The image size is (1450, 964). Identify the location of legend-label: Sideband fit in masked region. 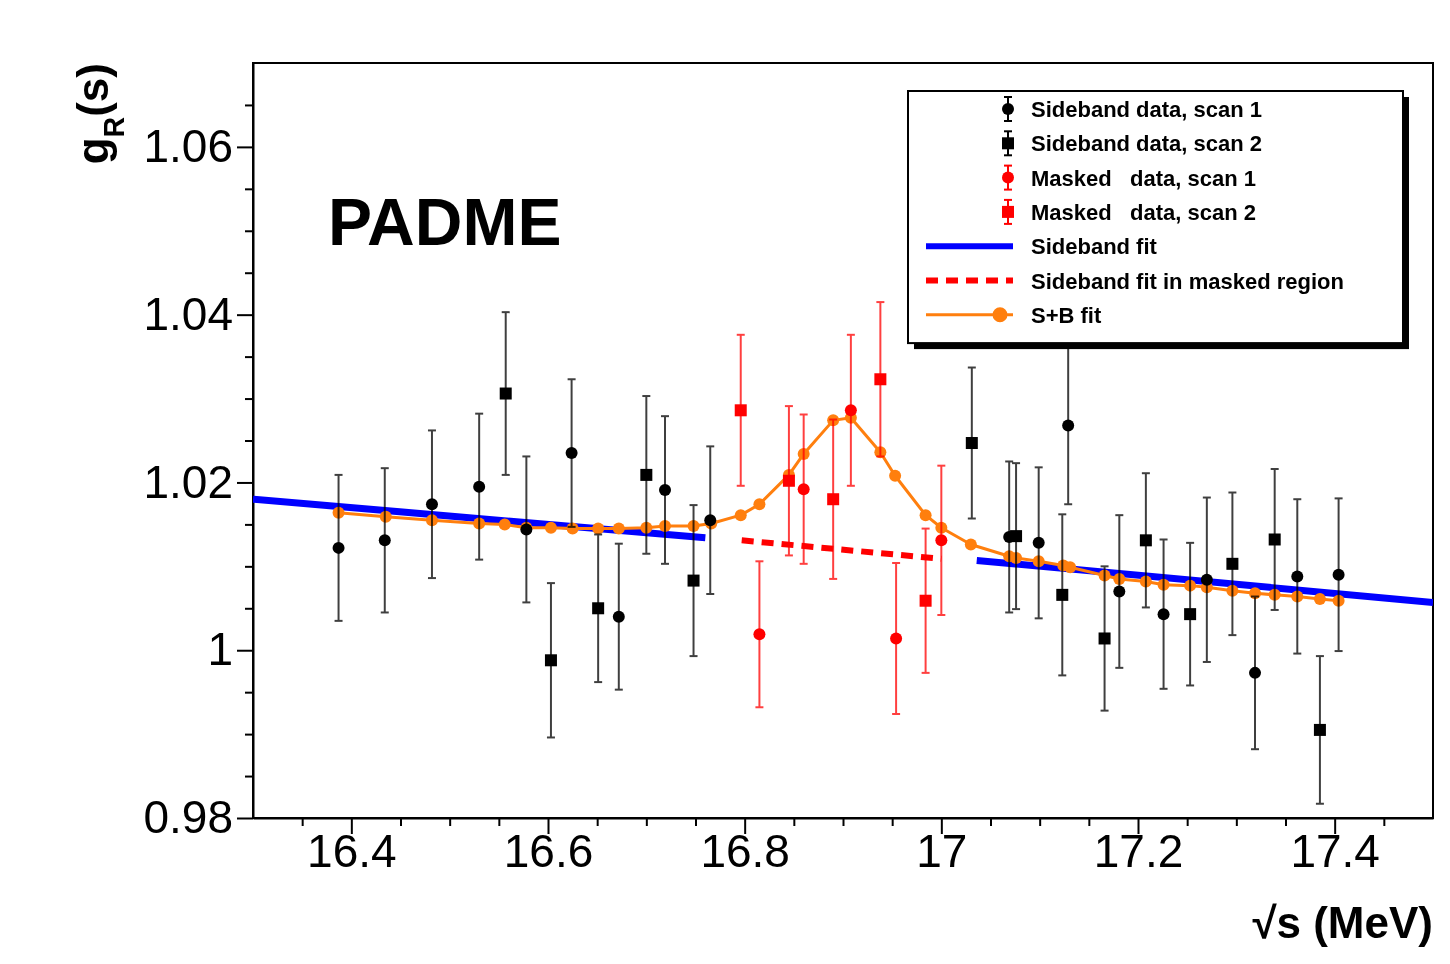
(1187, 281).